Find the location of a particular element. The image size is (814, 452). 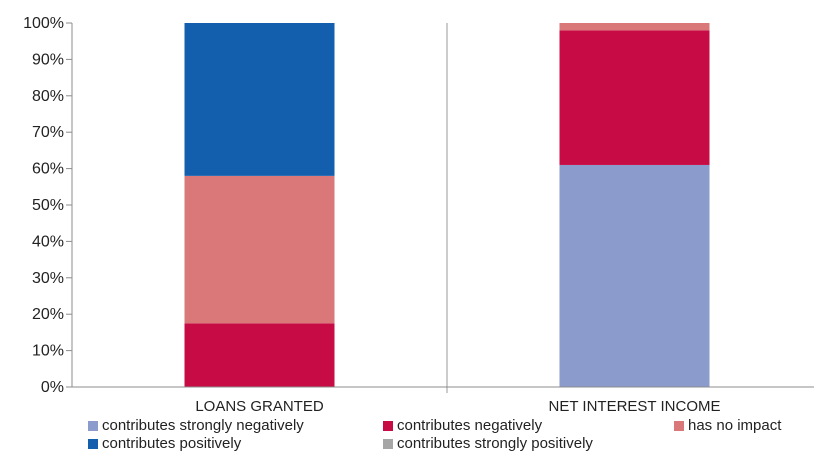

y-tick-label: 20% is located at coordinates (48, 314).